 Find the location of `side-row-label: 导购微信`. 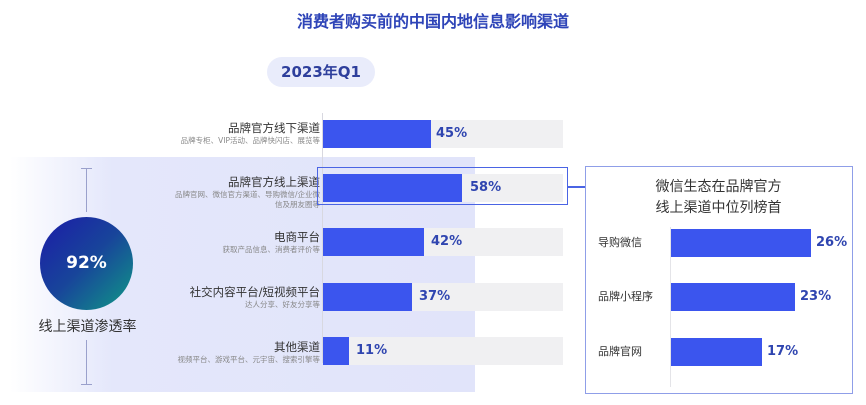

side-row-label: 导购微信 is located at coordinates (620, 242).